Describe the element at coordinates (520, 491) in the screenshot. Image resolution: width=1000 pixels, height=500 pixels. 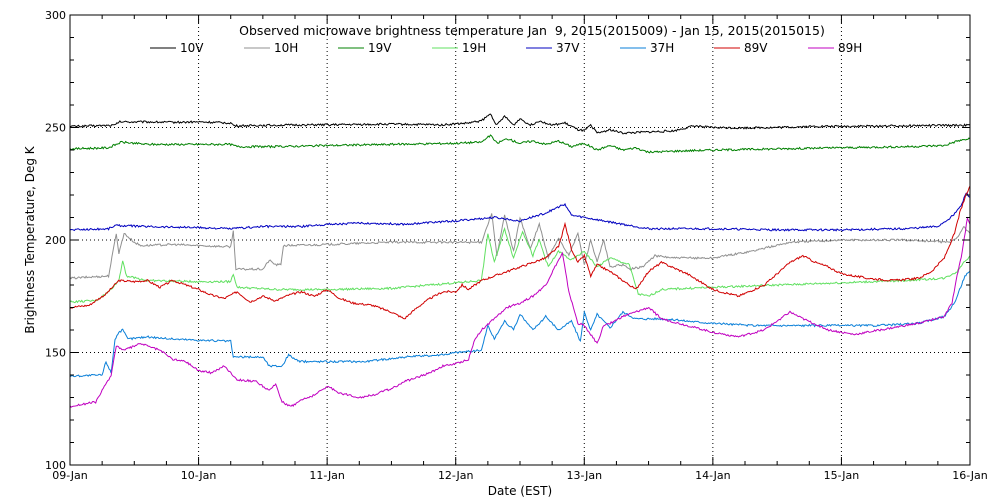
I see `x-axis-title: Date (EST)` at that location.